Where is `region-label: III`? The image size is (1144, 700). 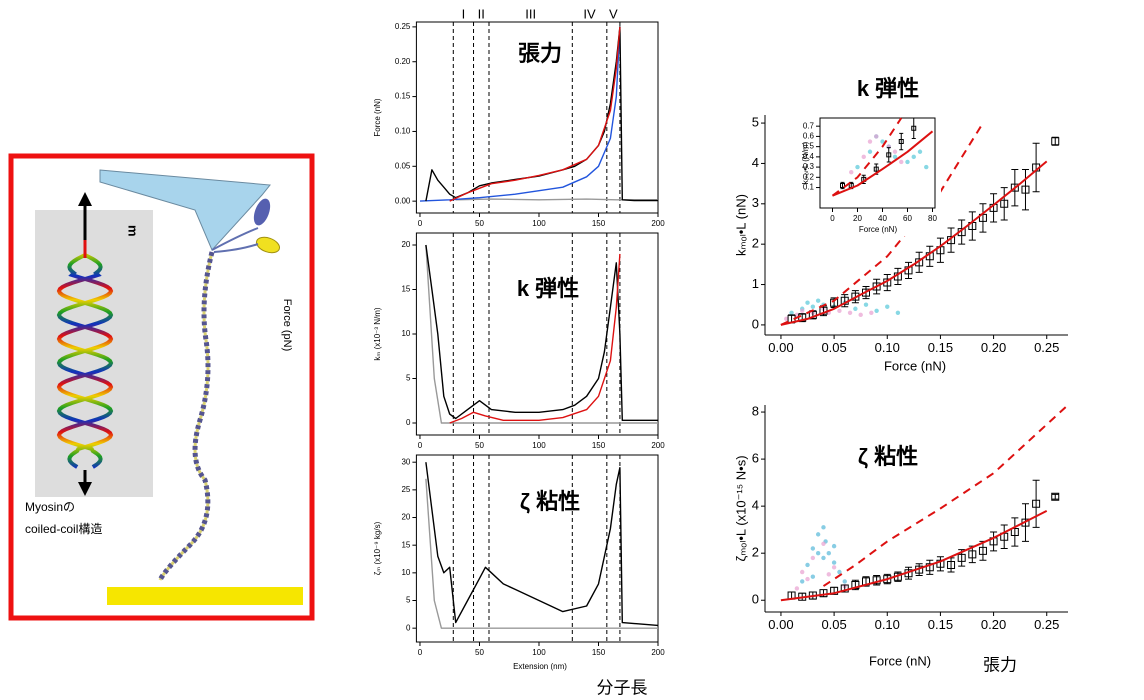 region-label: III is located at coordinates (530, 13).